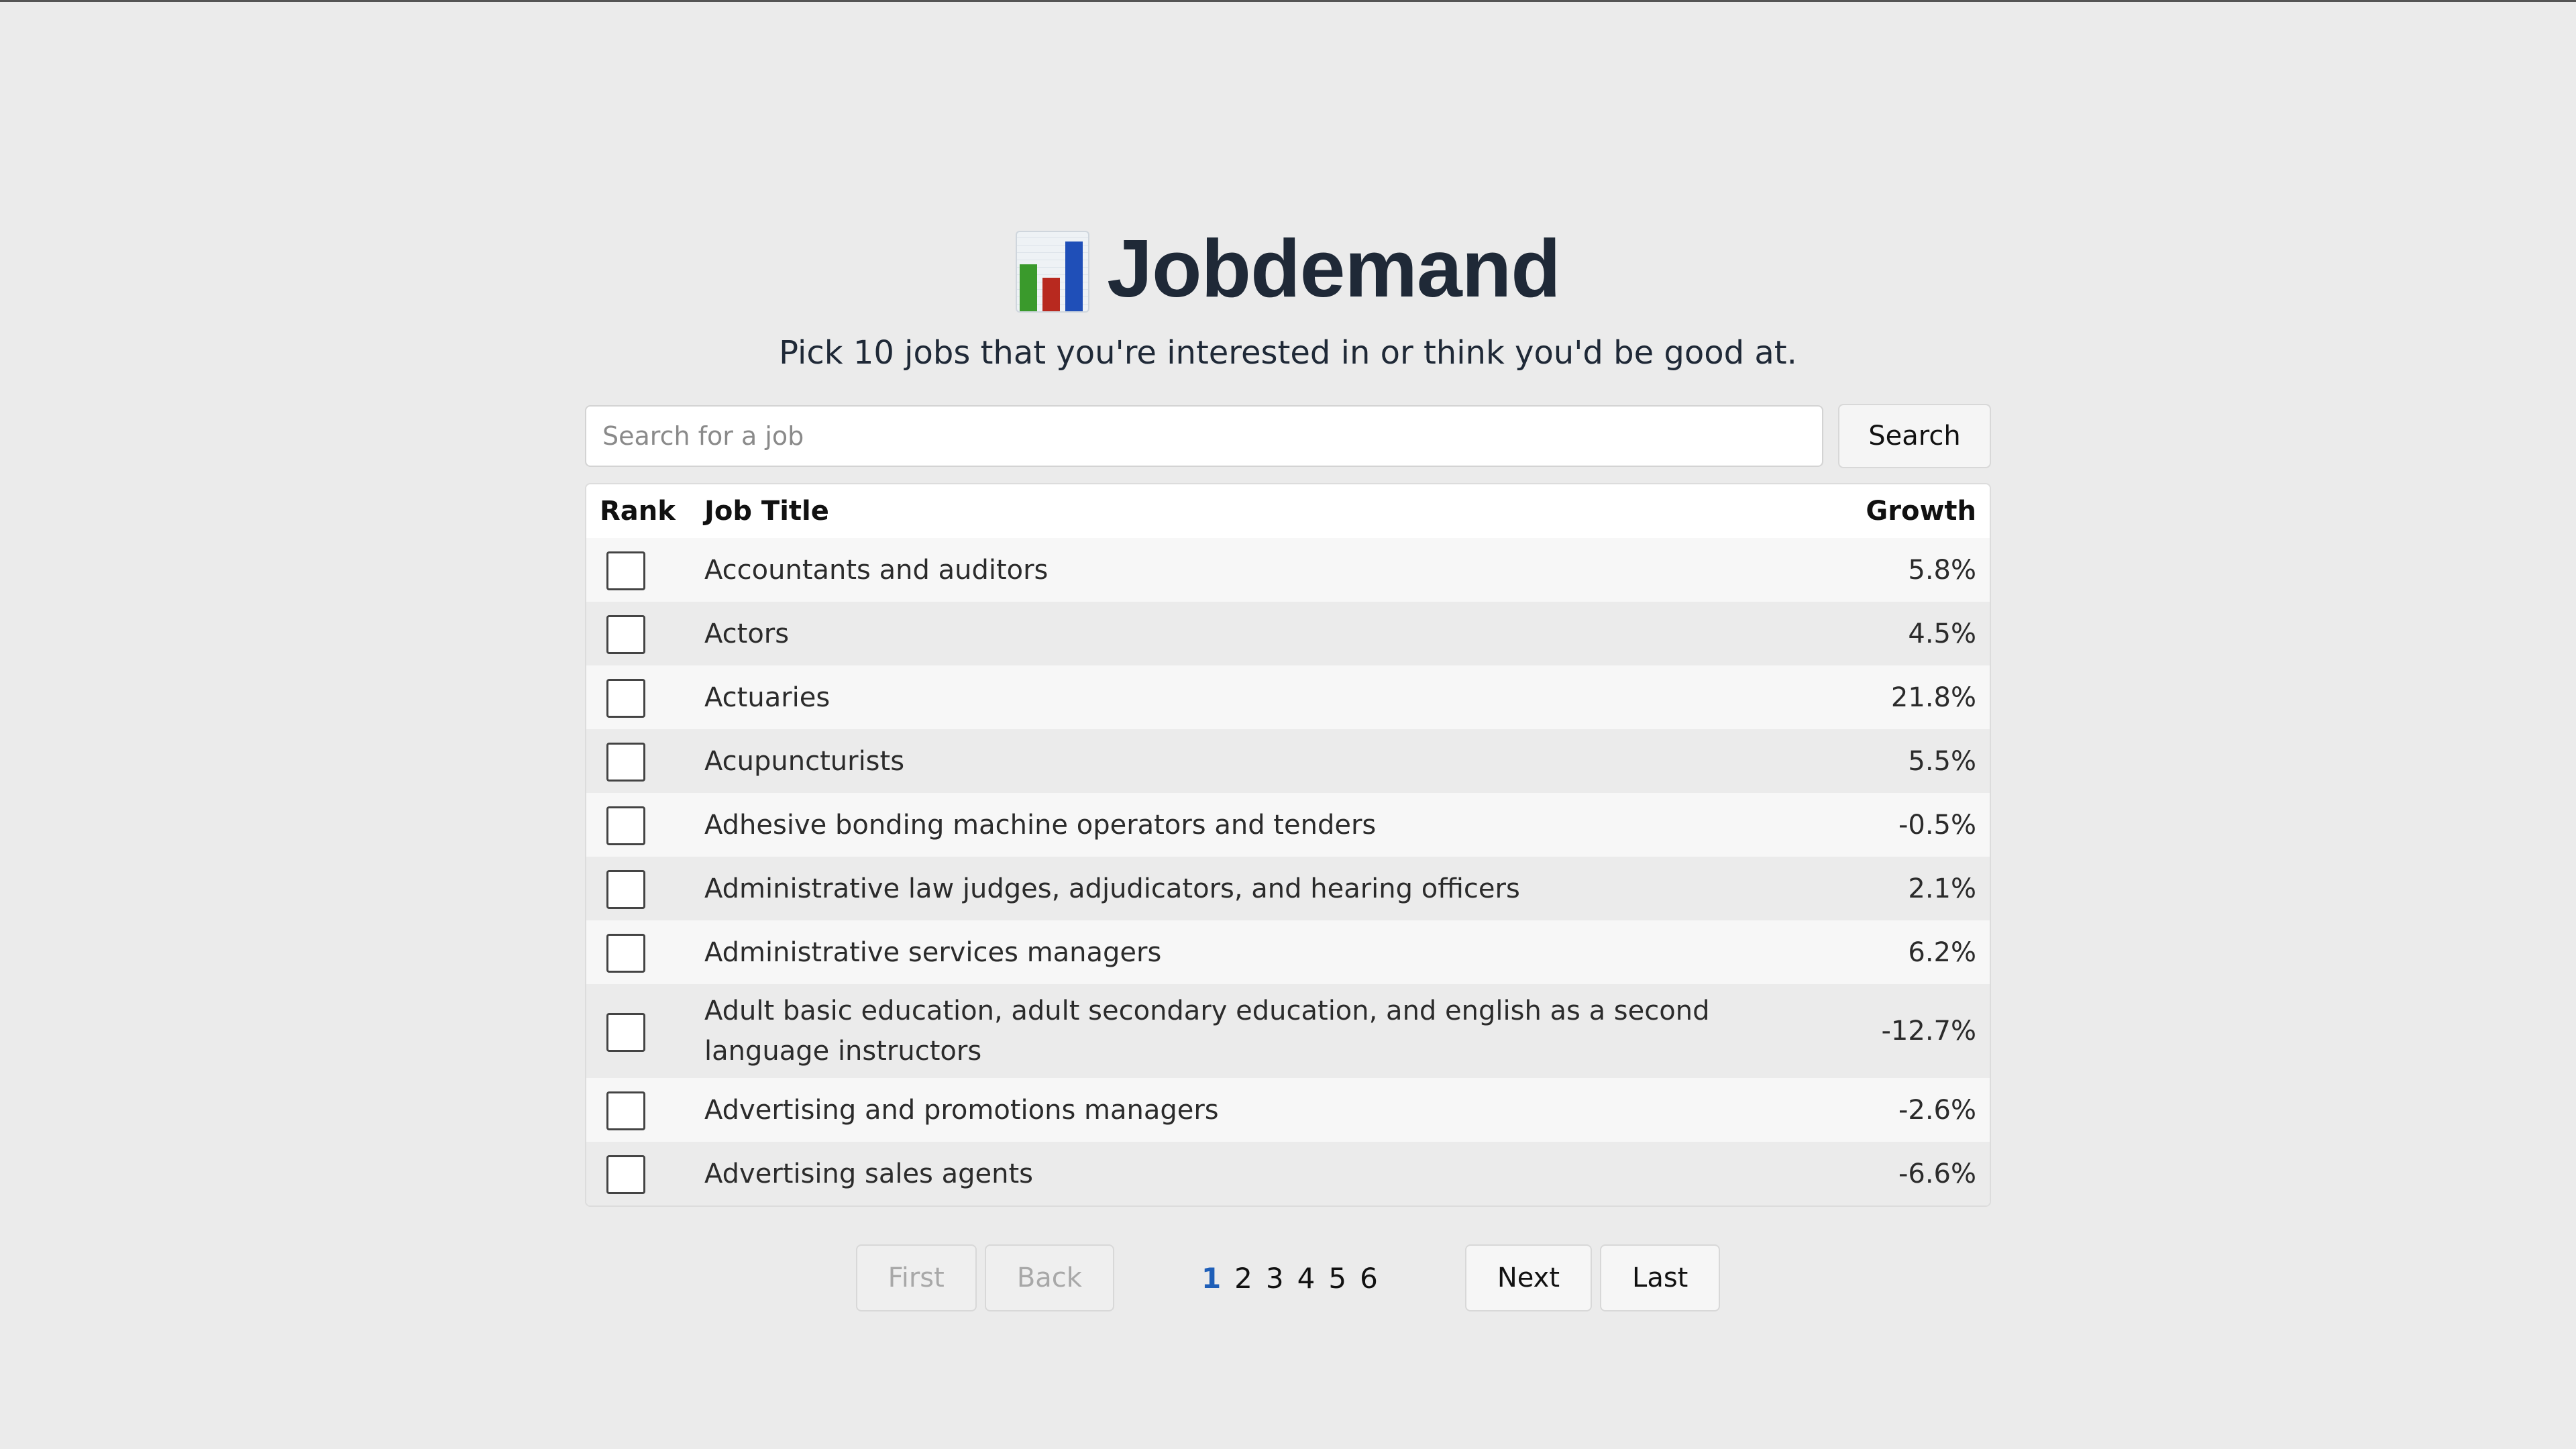 The height and width of the screenshot is (1449, 2576). Describe the element at coordinates (876, 570) in the screenshot. I see `job-title-cell: Accountants and auditors` at that location.